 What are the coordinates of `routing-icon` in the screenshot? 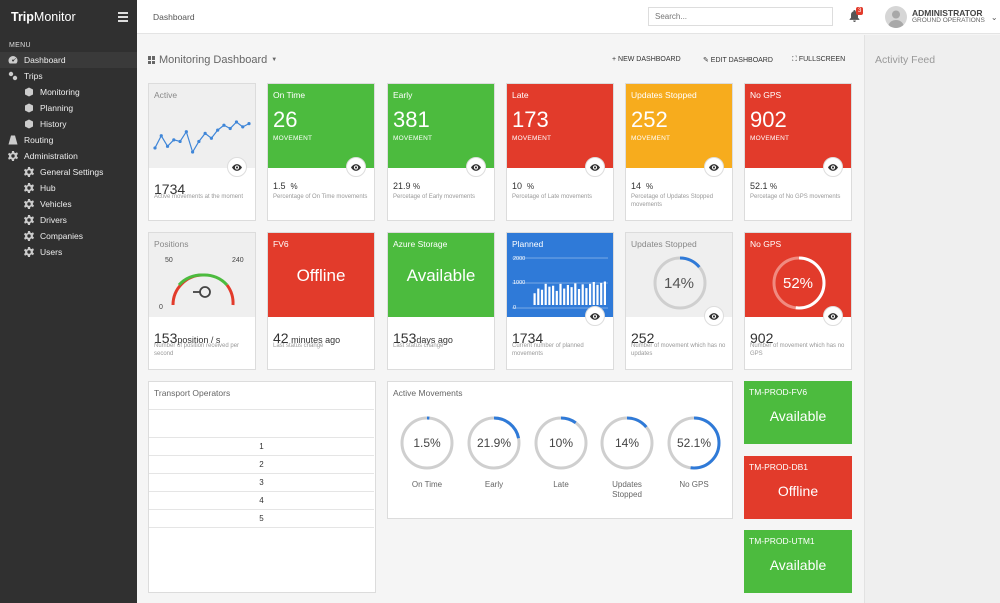 It's located at (13, 140).